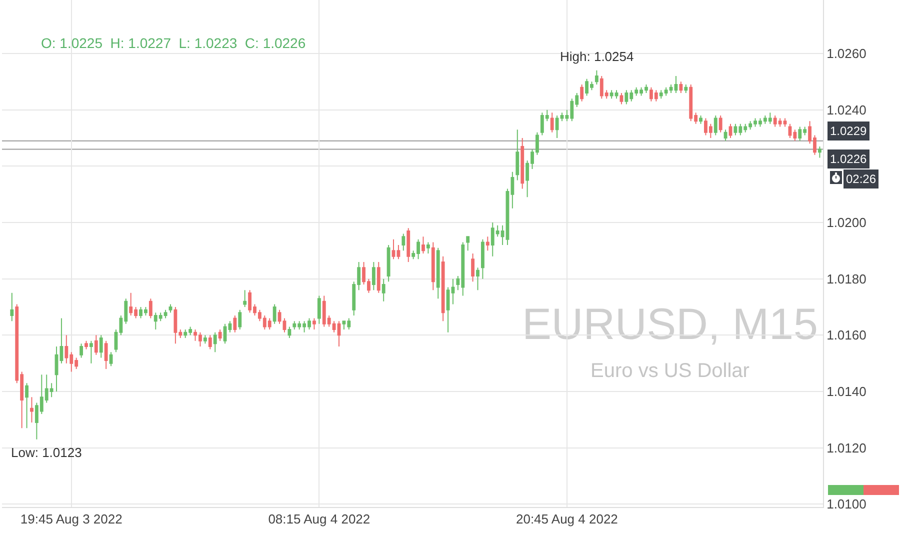  I want to click on x-tick-label: 08:15 Aug 4 2022, so click(319, 519).